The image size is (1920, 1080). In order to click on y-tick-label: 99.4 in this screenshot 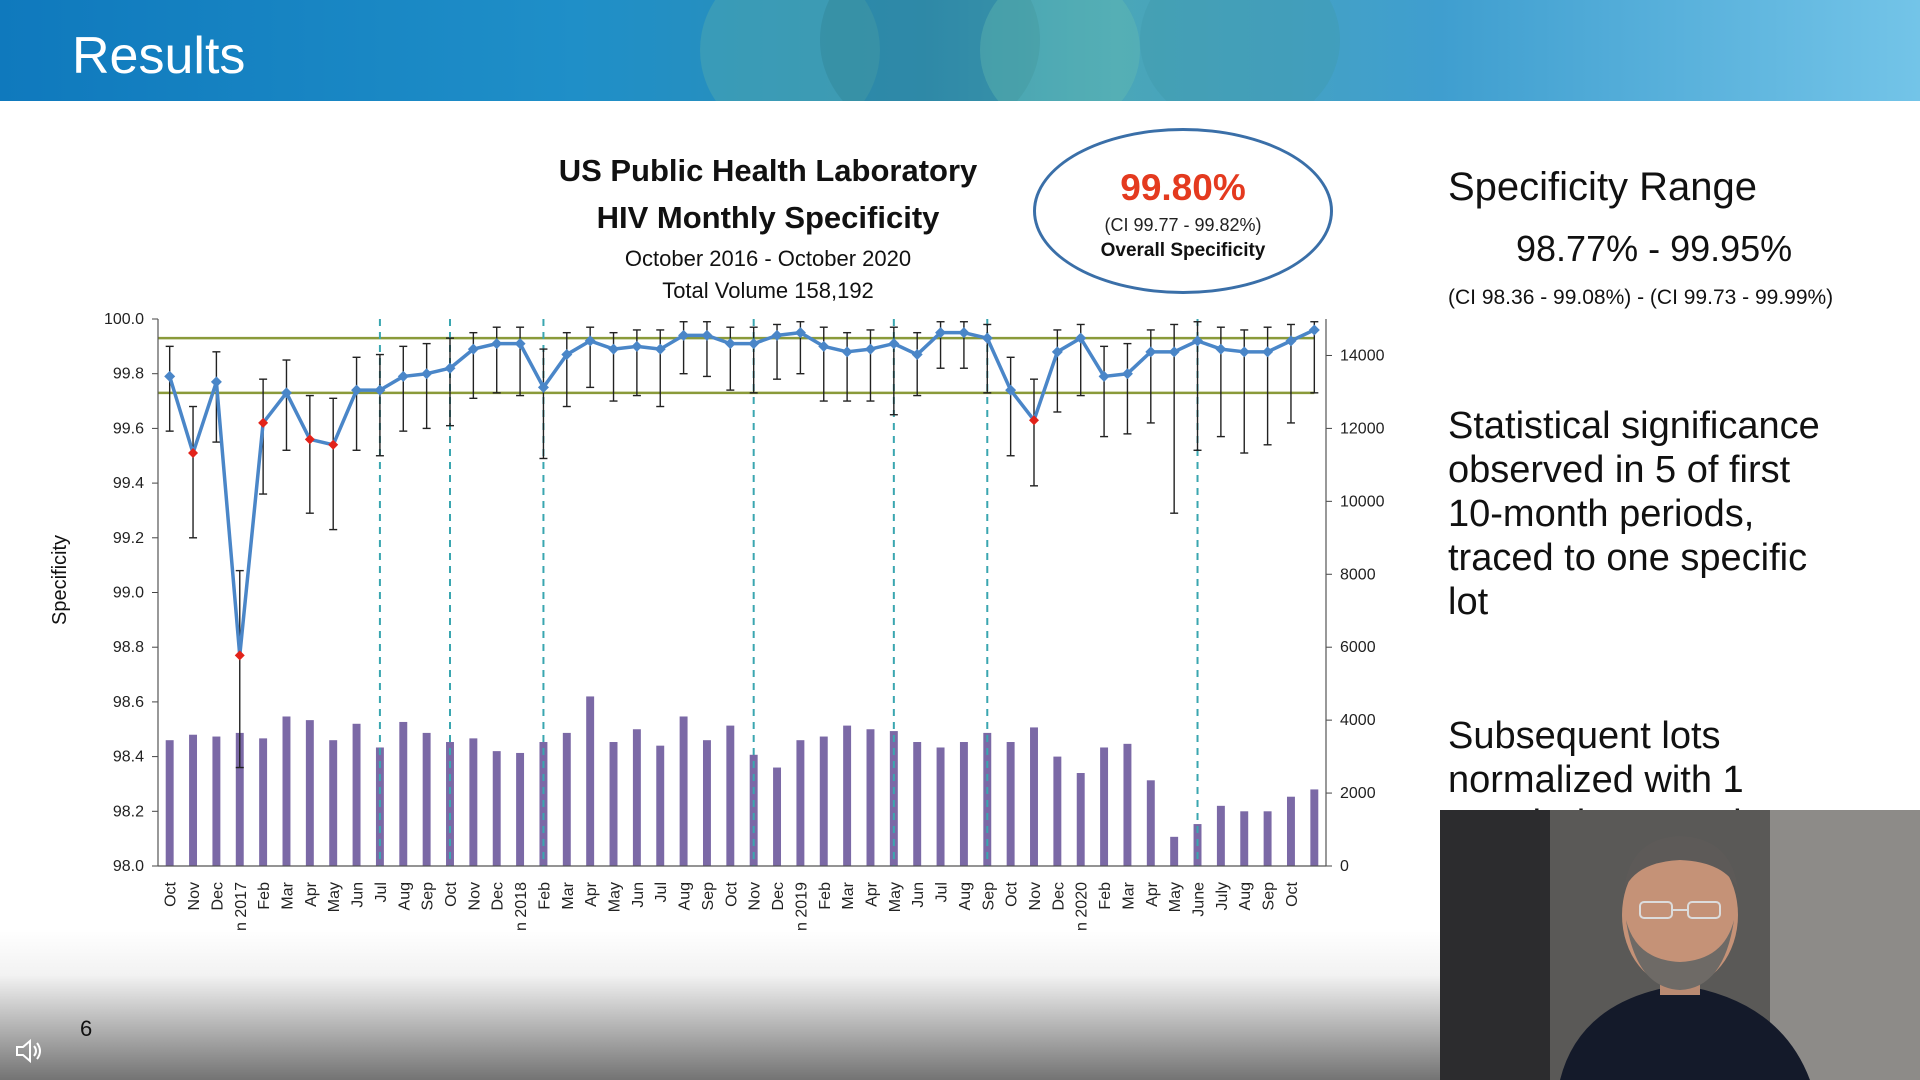, I will do `click(128, 483)`.